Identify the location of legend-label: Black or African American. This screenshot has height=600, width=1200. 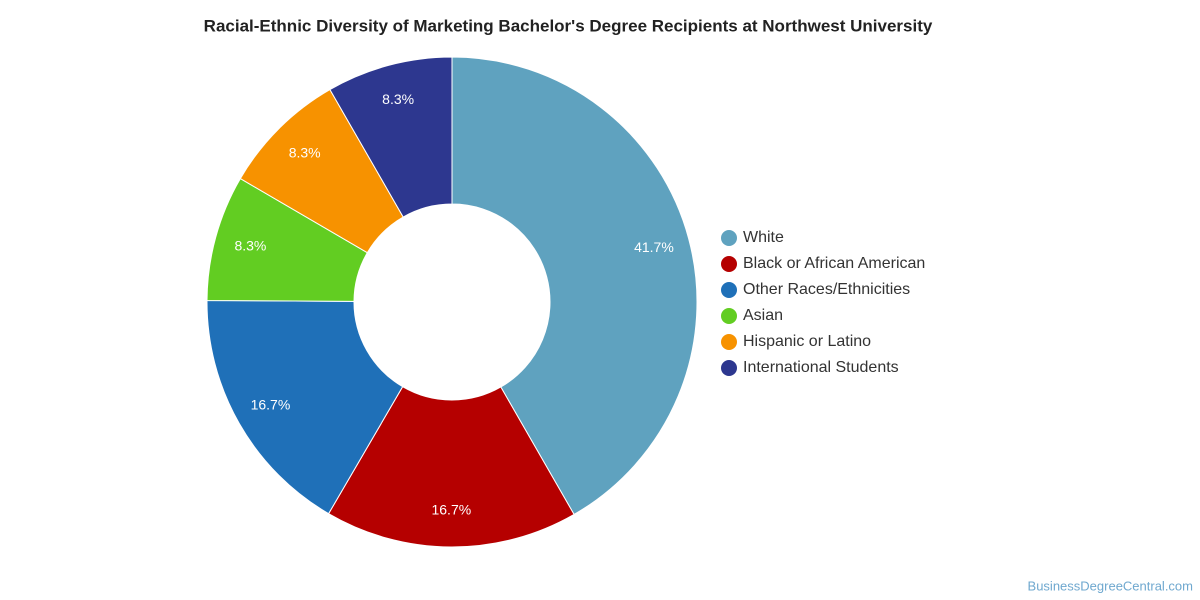
(834, 263).